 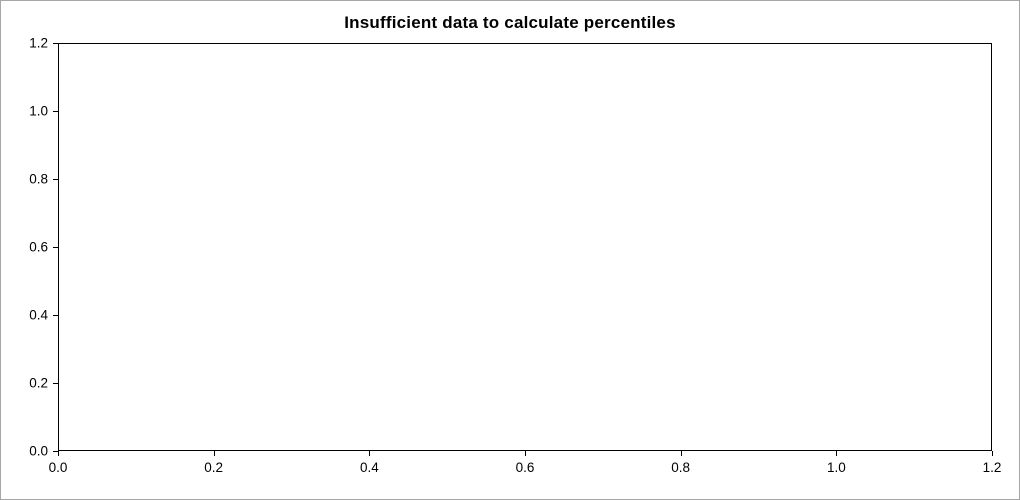 I want to click on x-tick-label: 1.2, so click(x=992, y=467).